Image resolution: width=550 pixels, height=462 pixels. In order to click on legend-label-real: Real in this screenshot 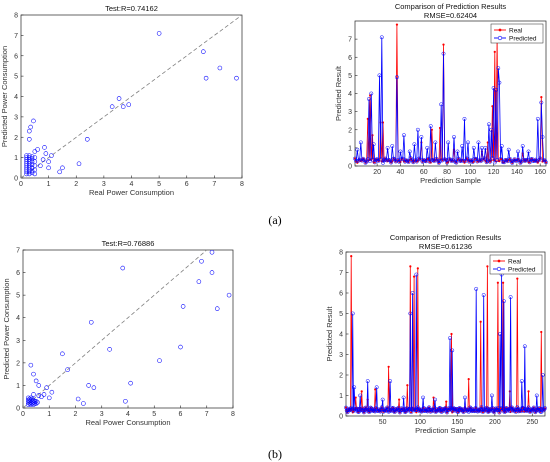, I will do `click(516, 30)`.